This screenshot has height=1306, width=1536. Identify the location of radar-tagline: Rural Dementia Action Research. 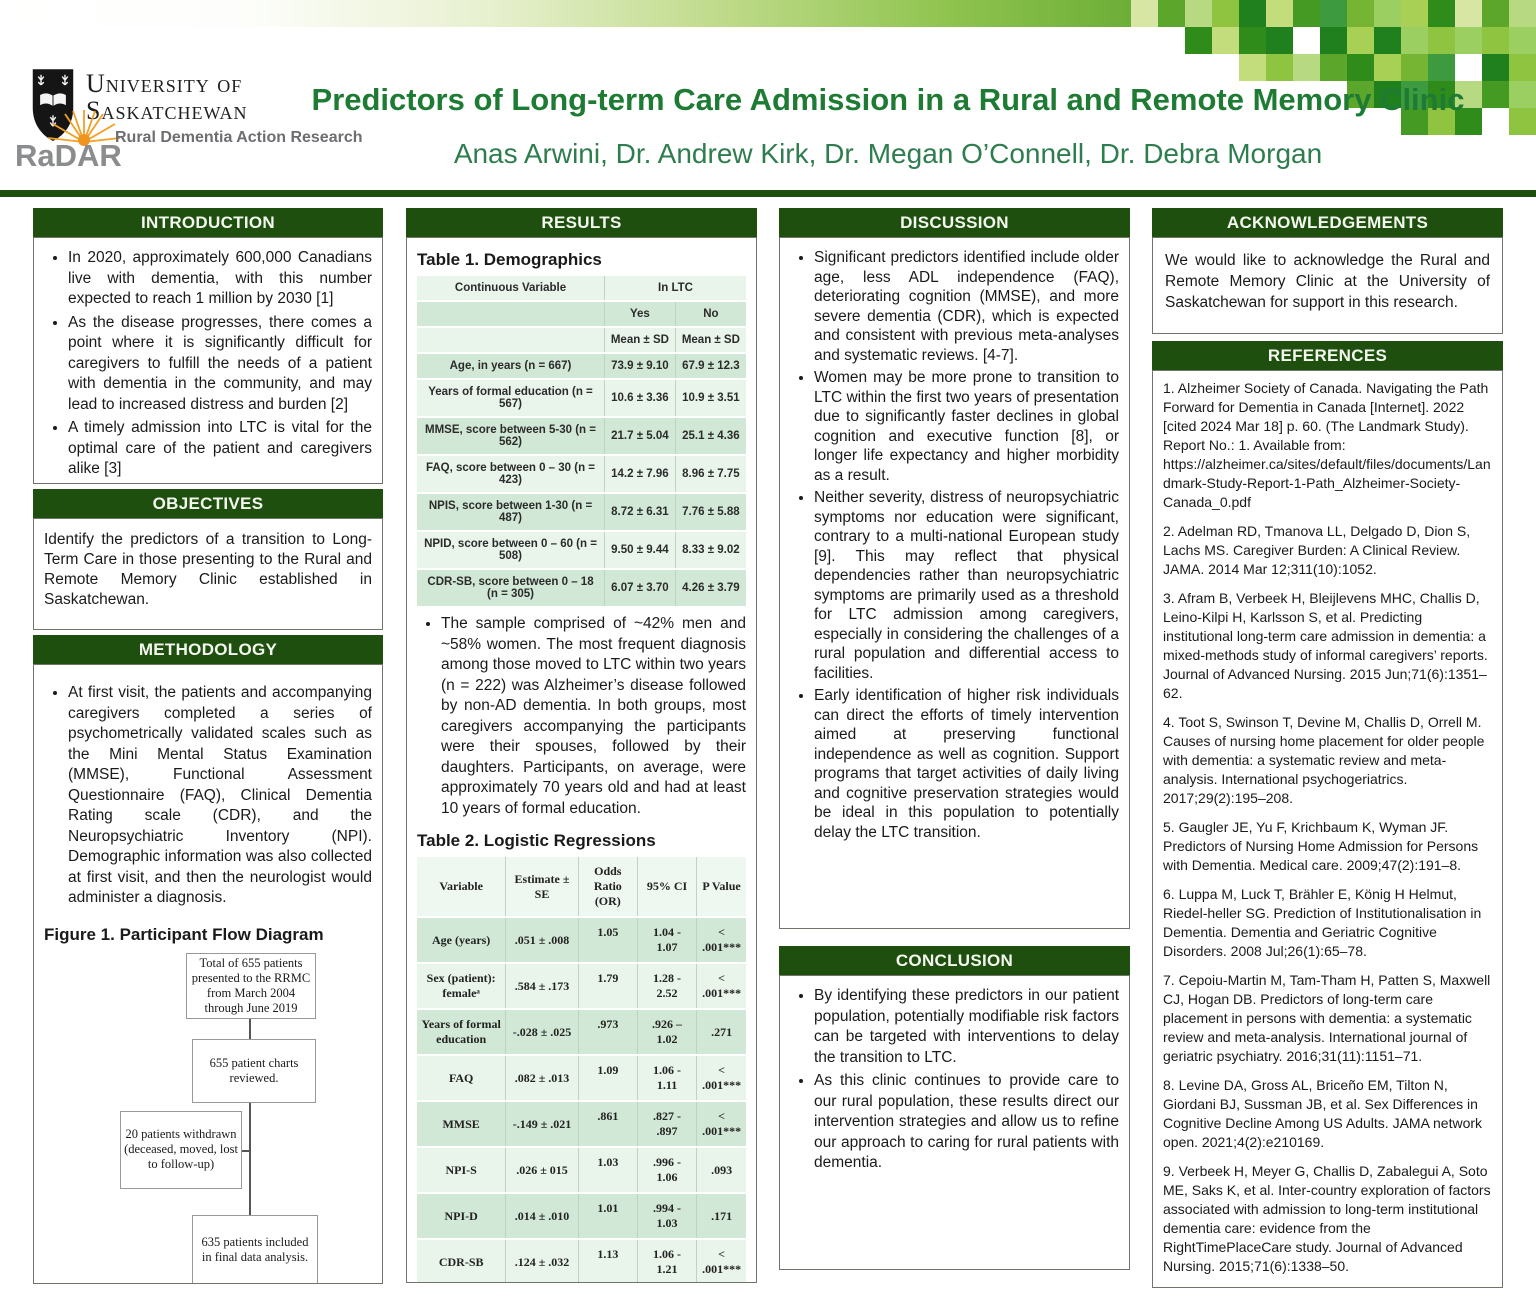
(239, 137).